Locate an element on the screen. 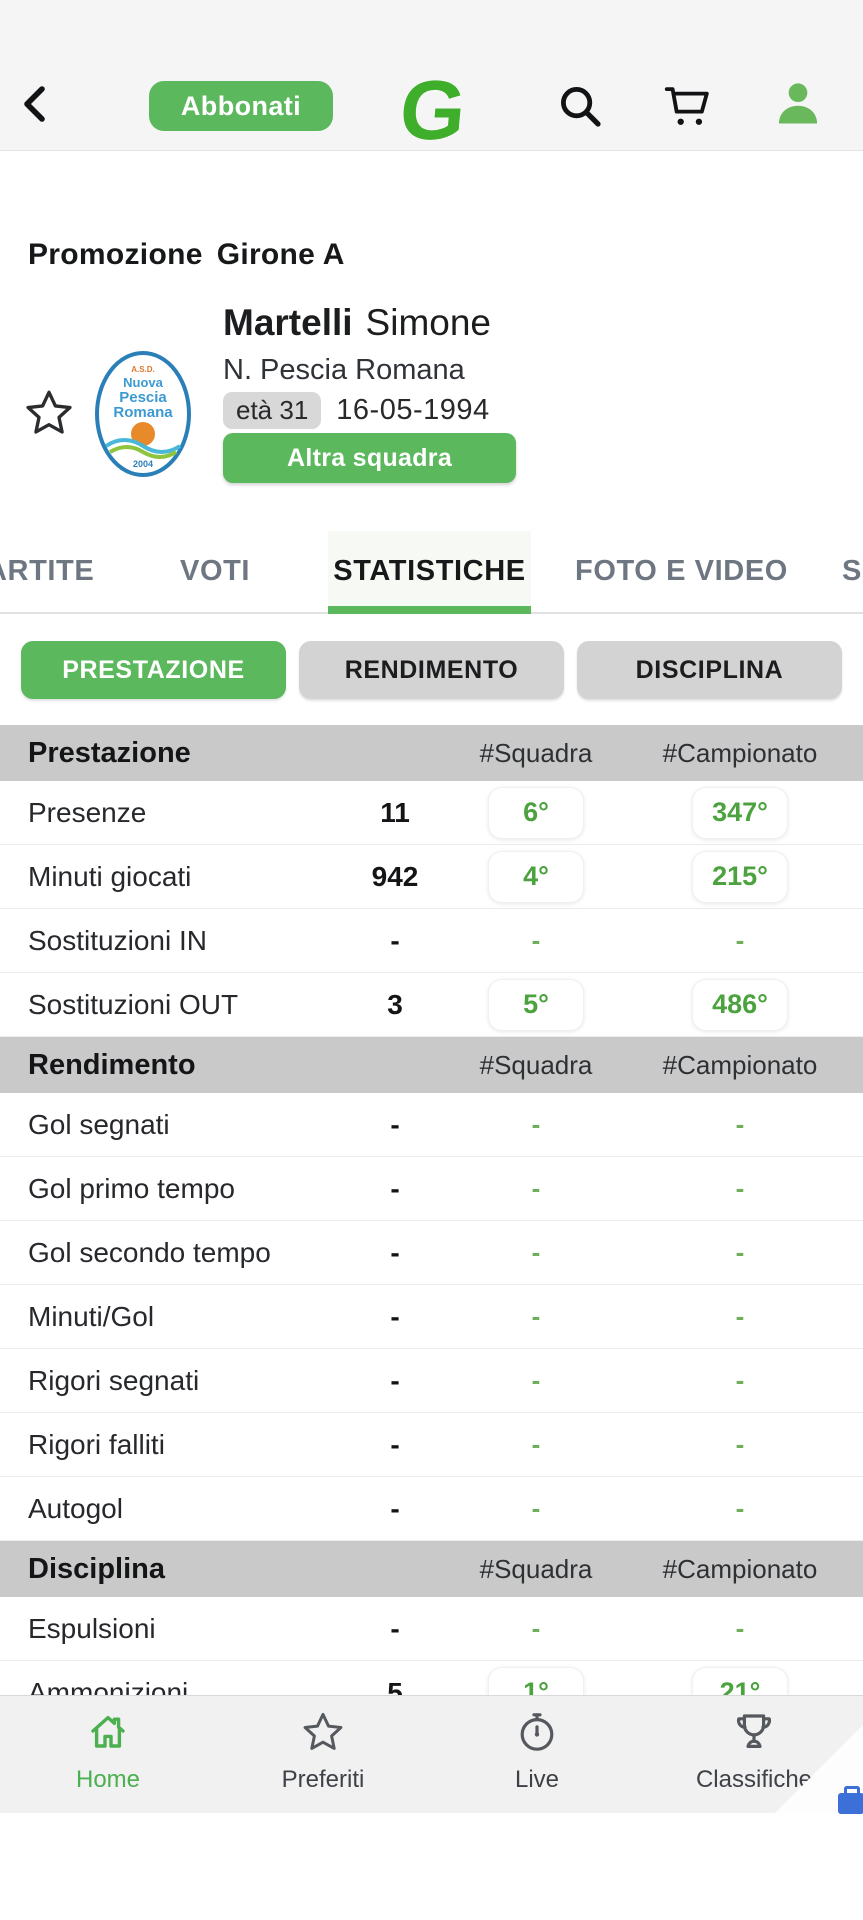  birth-date: 16-05-1994 is located at coordinates (413, 410).